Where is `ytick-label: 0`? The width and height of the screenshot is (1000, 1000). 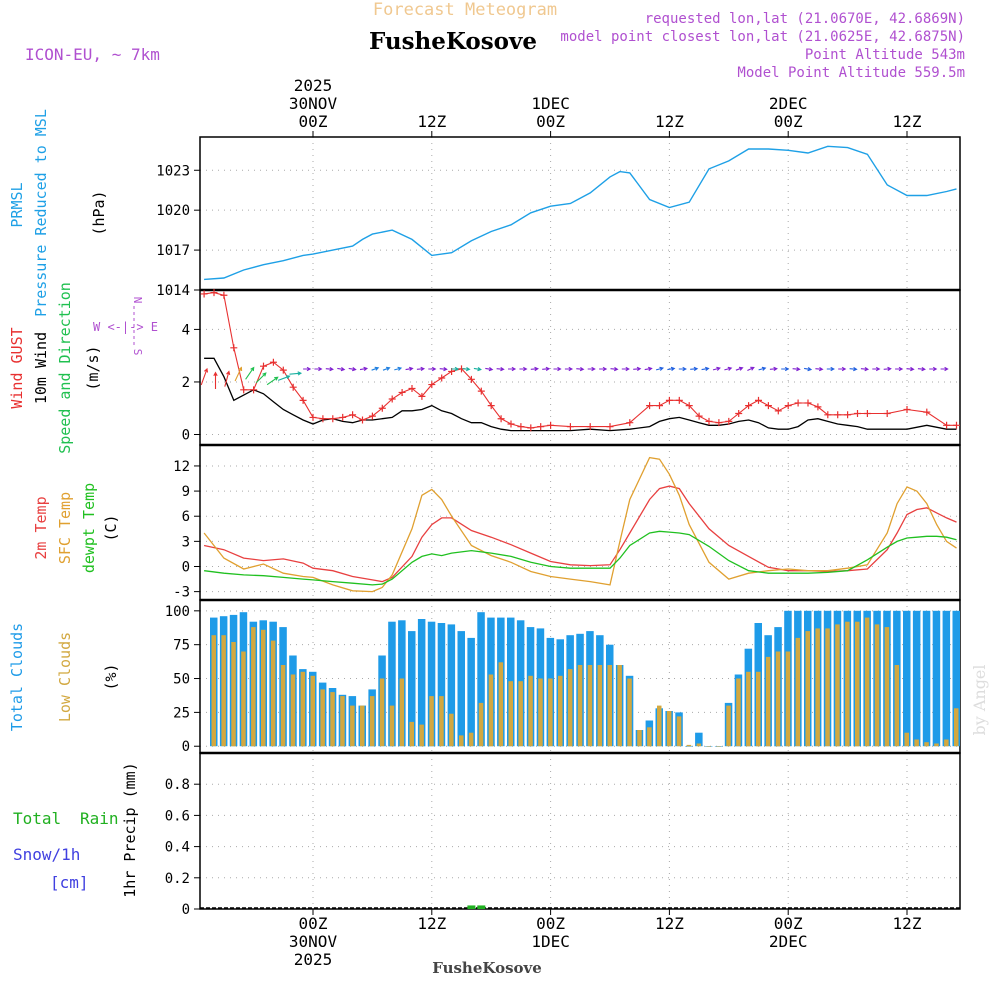
ytick-label: 0 is located at coordinates (186, 567).